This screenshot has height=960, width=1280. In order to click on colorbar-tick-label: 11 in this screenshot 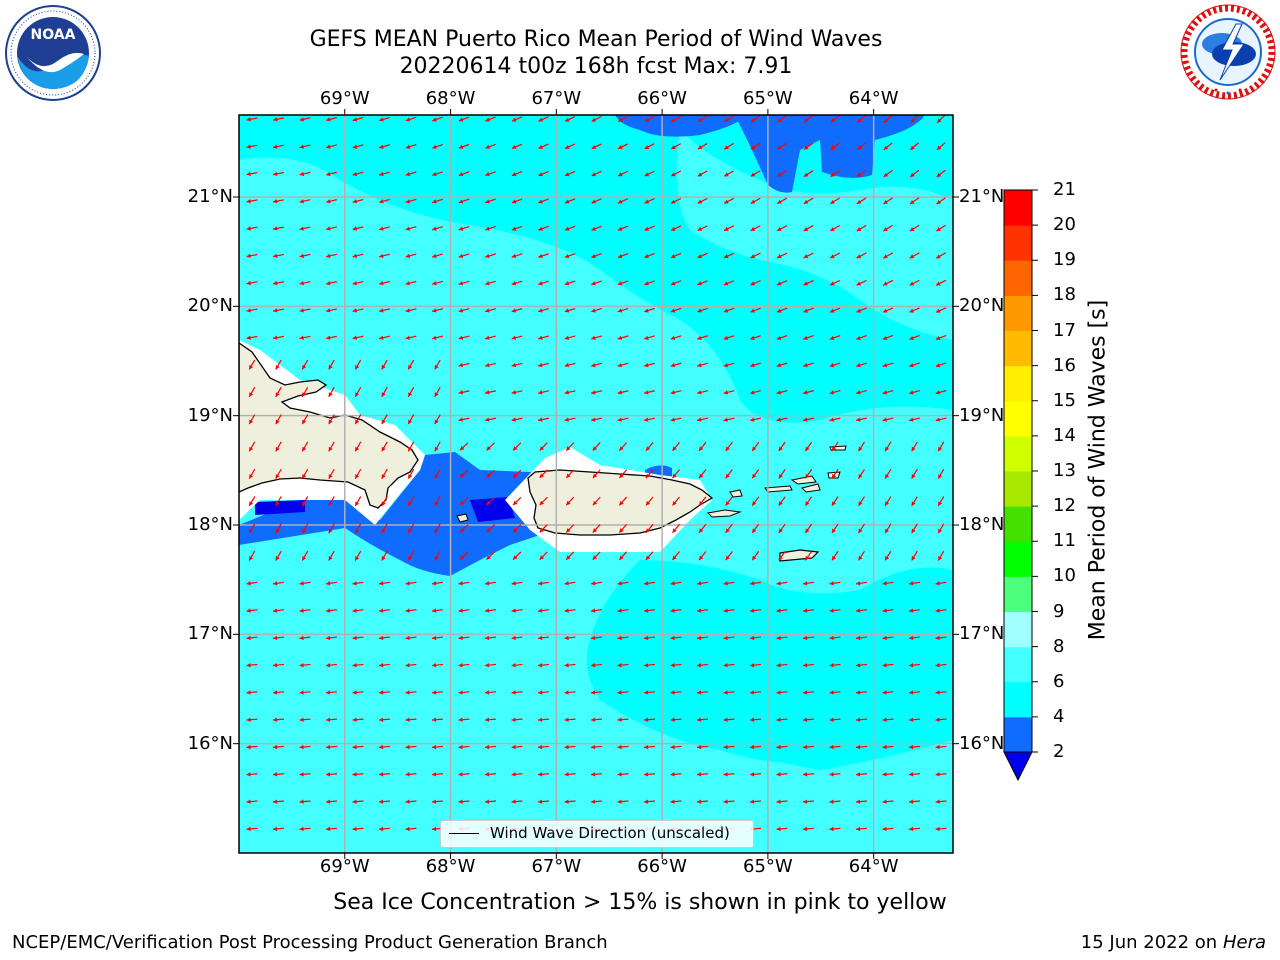, I will do `click(1064, 541)`.